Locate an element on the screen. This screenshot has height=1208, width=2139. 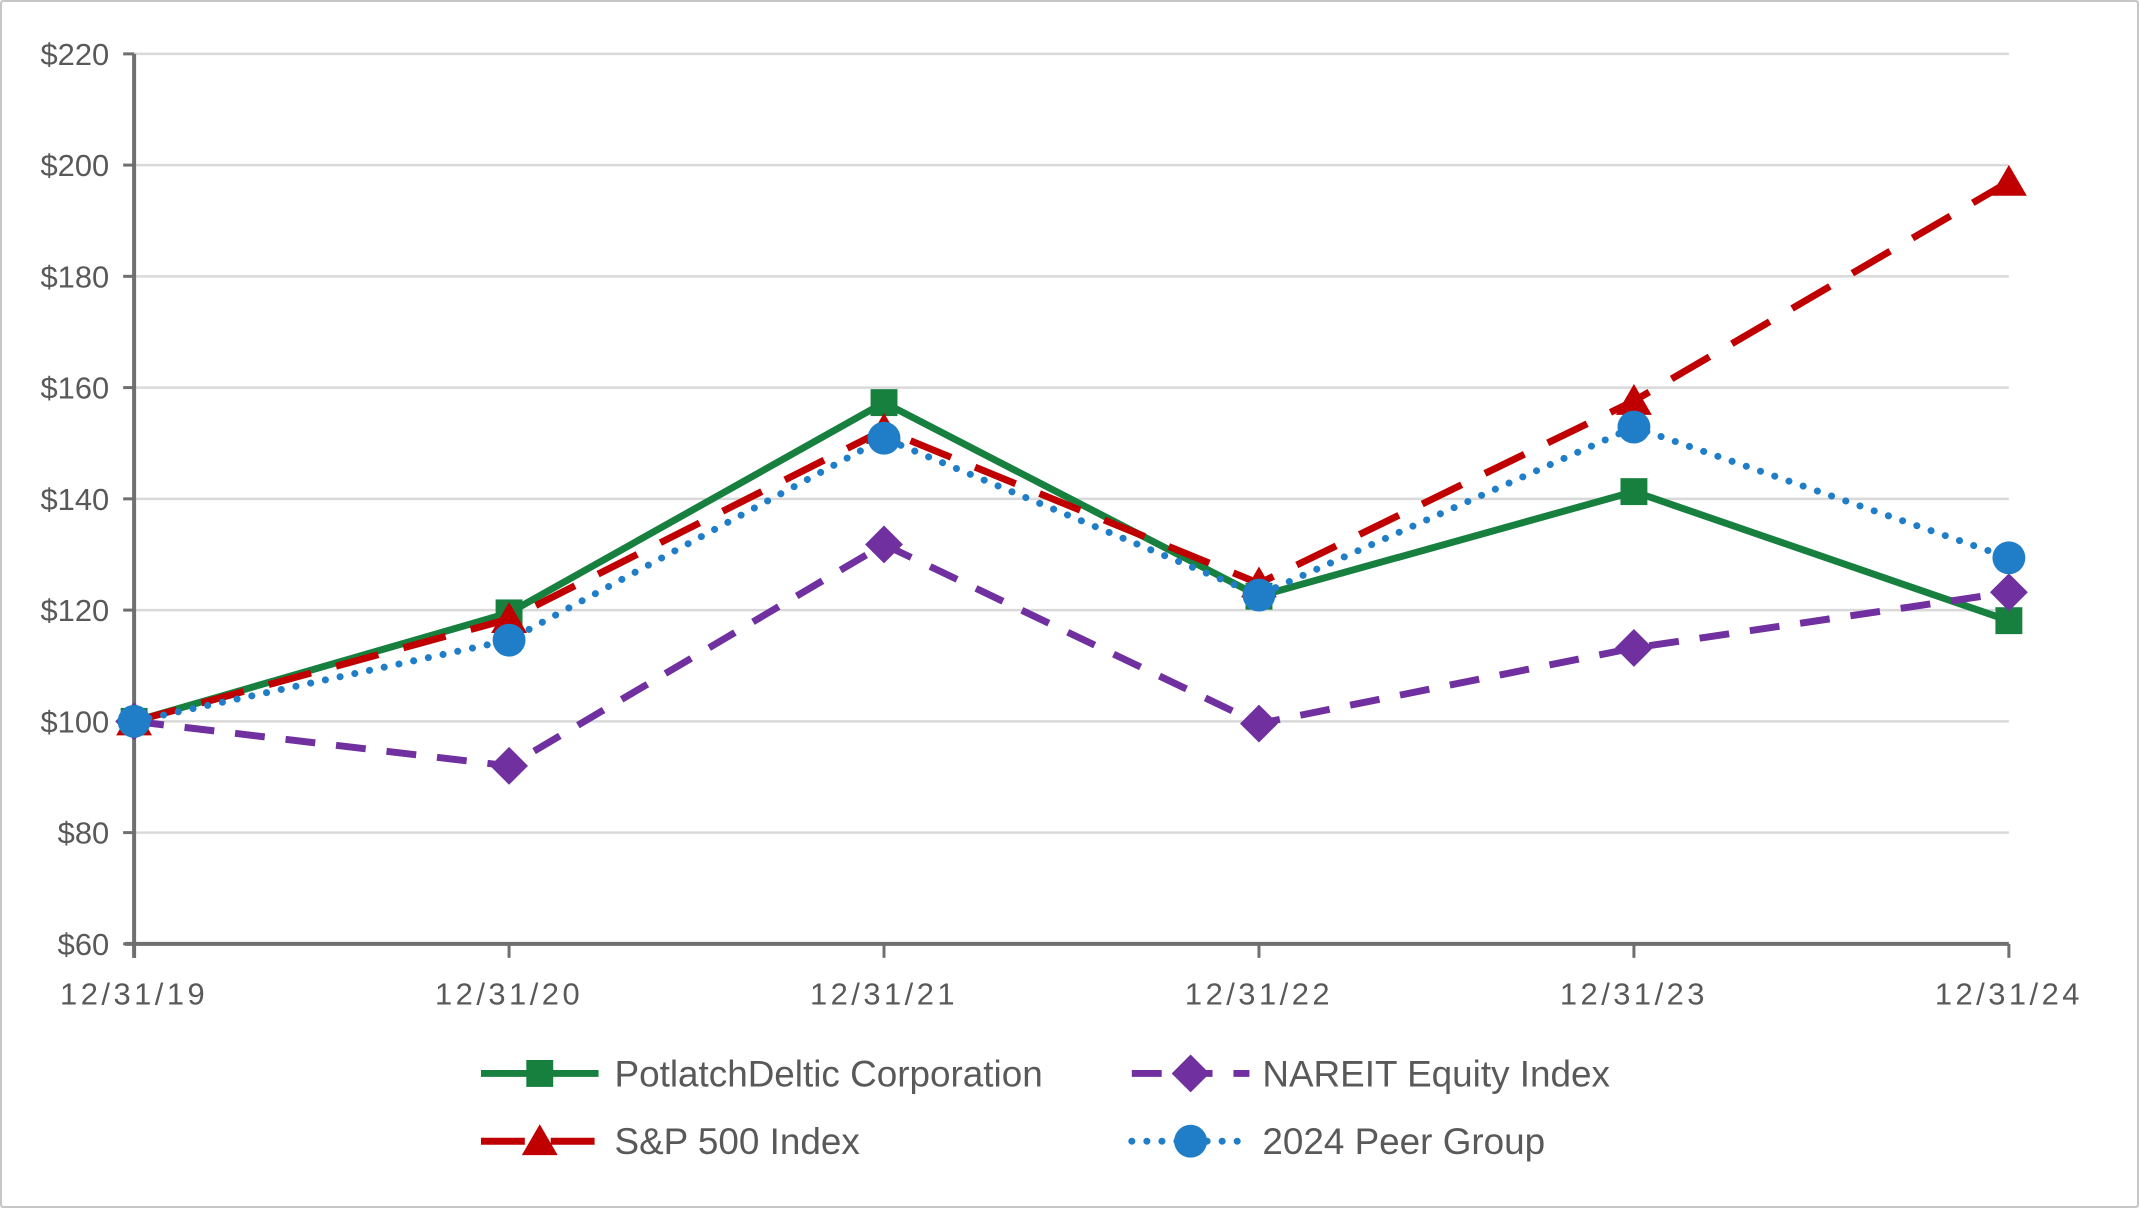
y-tick-label-80: $80 is located at coordinates (84, 833).